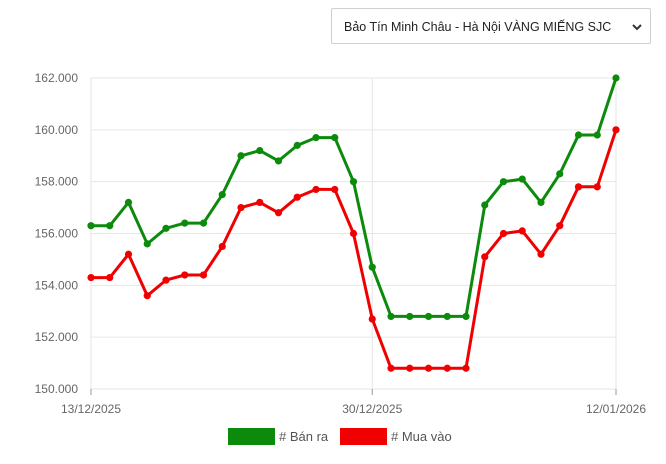 This screenshot has width=666, height=464. I want to click on y-tick-label: 152.000, so click(57, 337).